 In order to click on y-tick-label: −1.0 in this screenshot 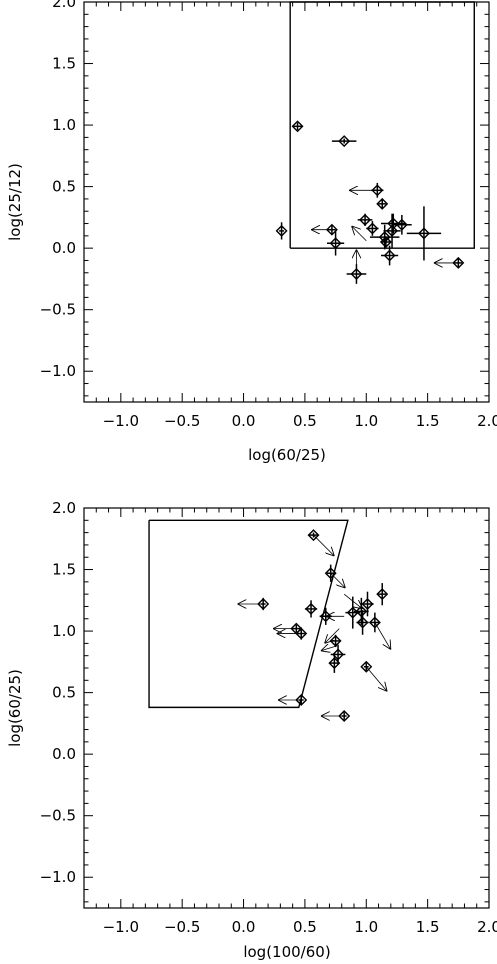, I will do `click(58, 371)`.